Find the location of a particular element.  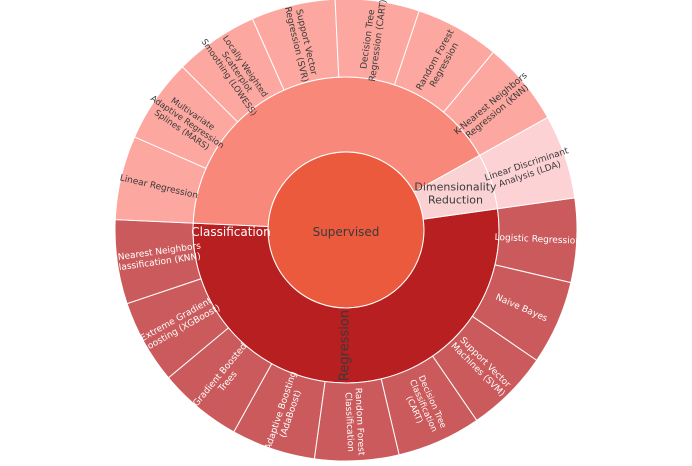

label-random-forest-classification: Random ForestClassification is located at coordinates (354, 422).